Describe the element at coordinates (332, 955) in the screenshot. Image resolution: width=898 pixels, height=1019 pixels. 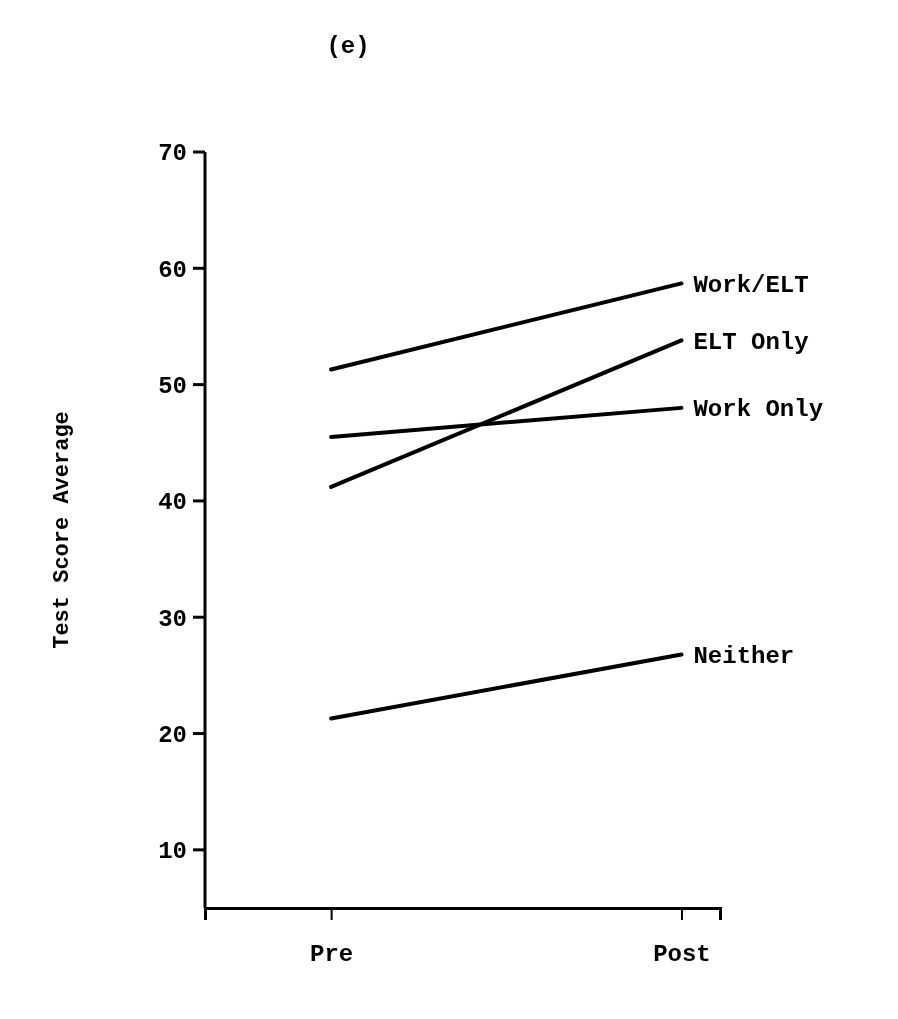
I see `x-tick-label: Pre` at that location.